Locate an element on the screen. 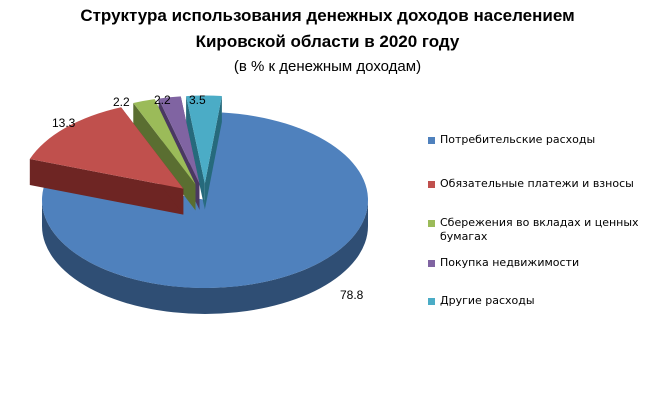 This screenshot has width=655, height=411. slice-rim is located at coordinates (205, 257).